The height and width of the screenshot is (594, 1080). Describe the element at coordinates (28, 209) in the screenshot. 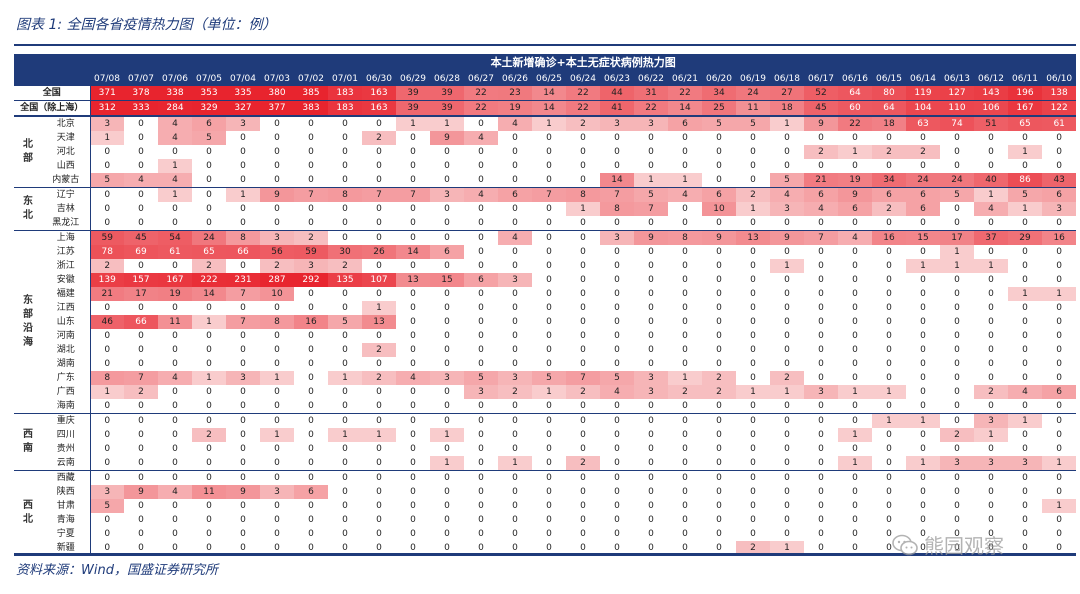

I see `region-label: 东北` at that location.